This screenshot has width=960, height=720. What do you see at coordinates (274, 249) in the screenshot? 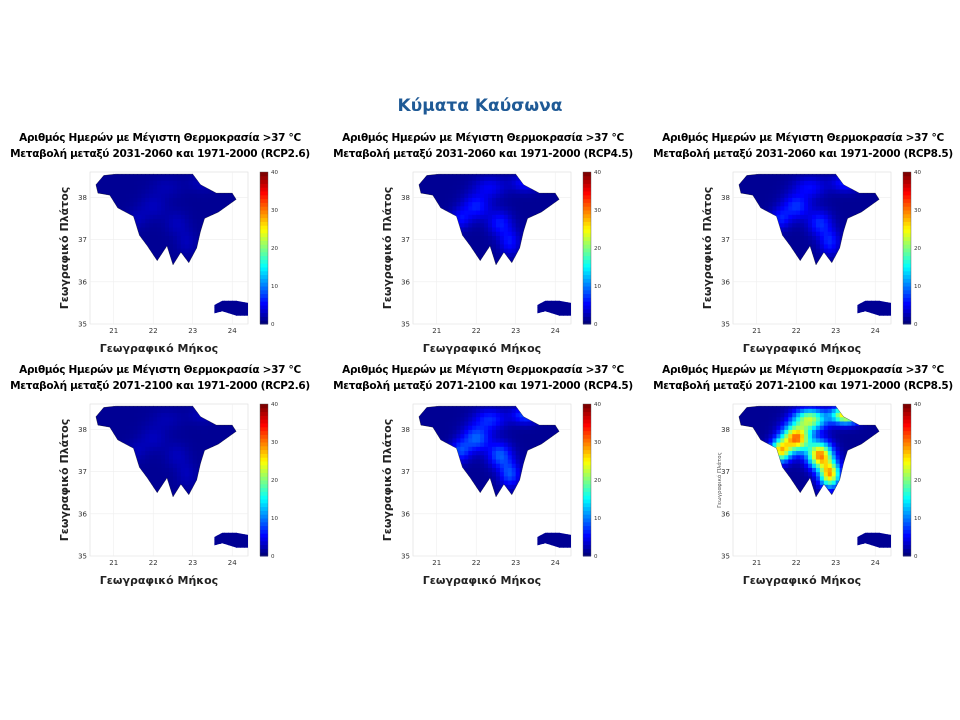
I see `colorbar-tick-label: 20` at bounding box center [274, 249].